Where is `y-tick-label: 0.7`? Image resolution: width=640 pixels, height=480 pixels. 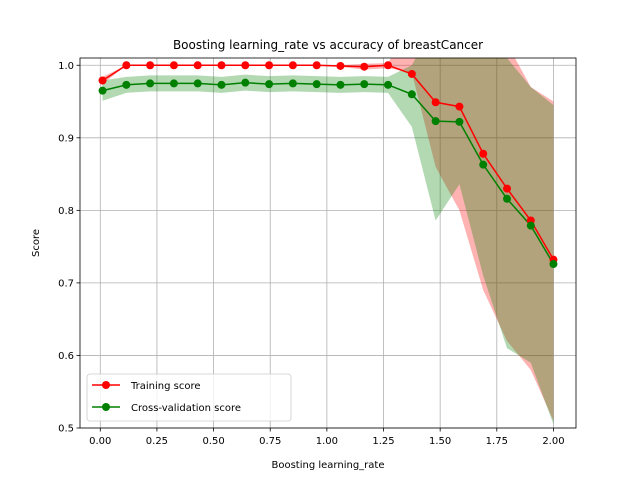 y-tick-label: 0.7 is located at coordinates (66, 283).